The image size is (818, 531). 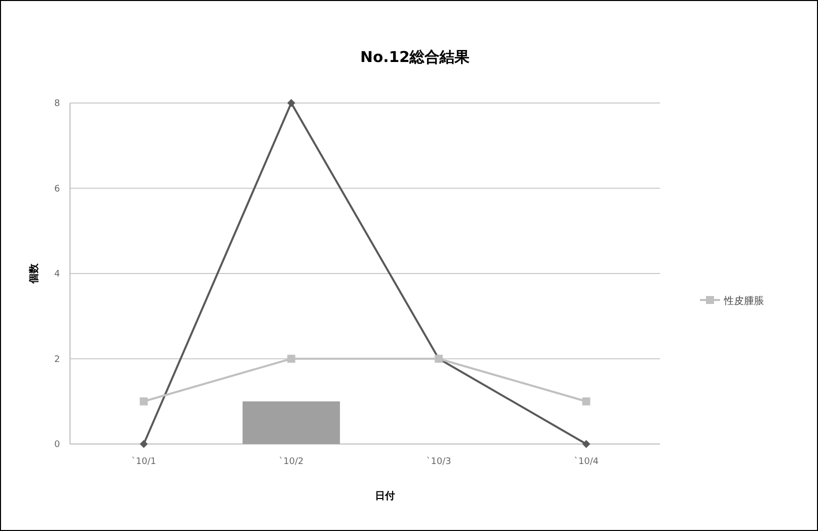 I want to click on y-tick-label: 0, so click(x=57, y=445).